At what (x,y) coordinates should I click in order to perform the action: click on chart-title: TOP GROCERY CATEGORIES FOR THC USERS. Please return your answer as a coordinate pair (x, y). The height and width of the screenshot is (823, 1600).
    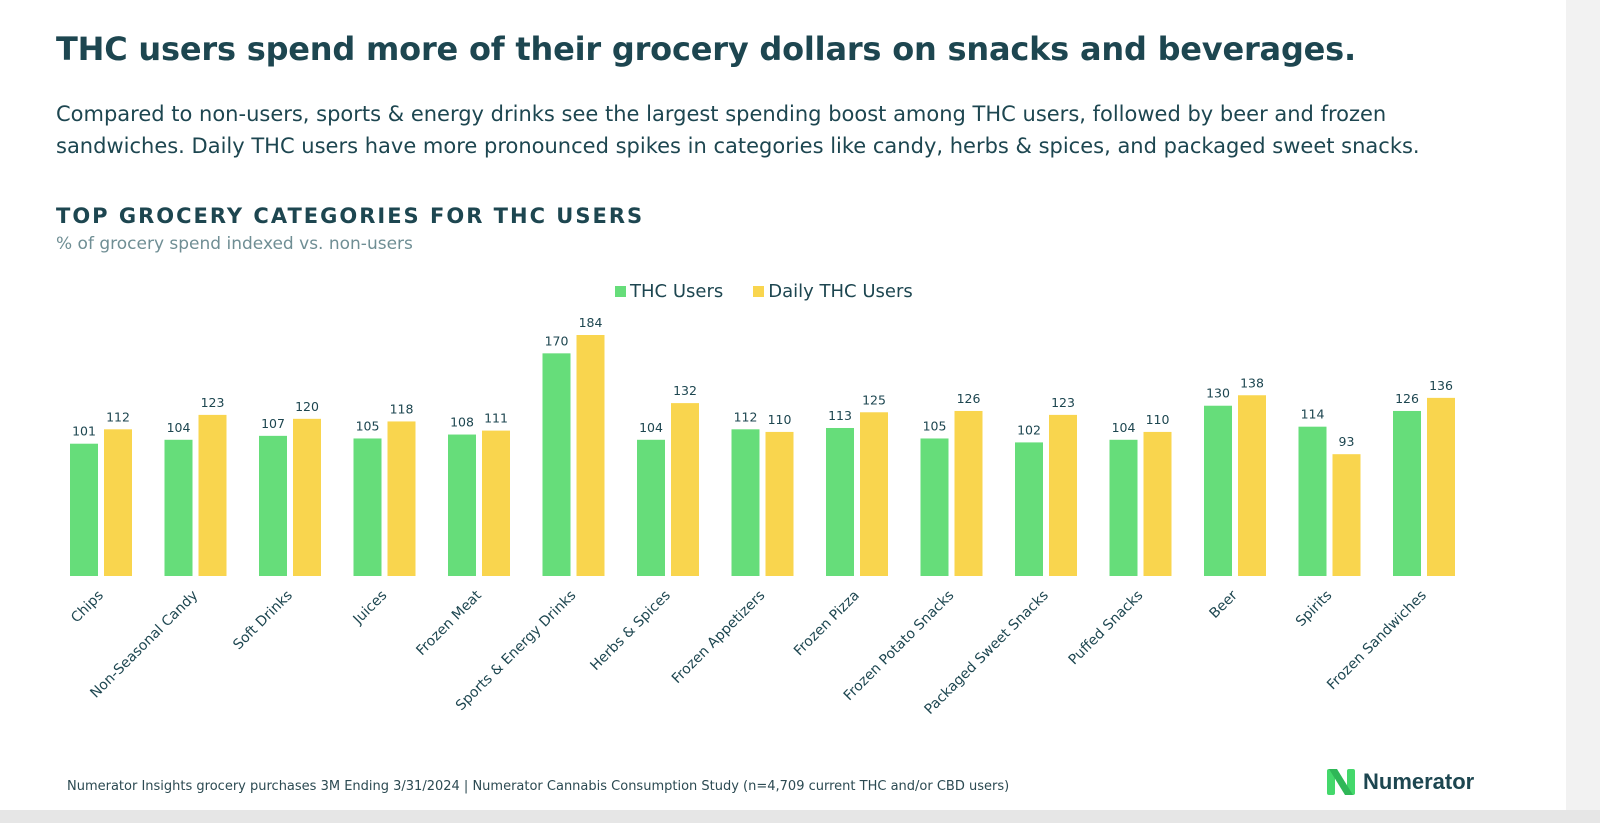
    Looking at the image, I should click on (350, 216).